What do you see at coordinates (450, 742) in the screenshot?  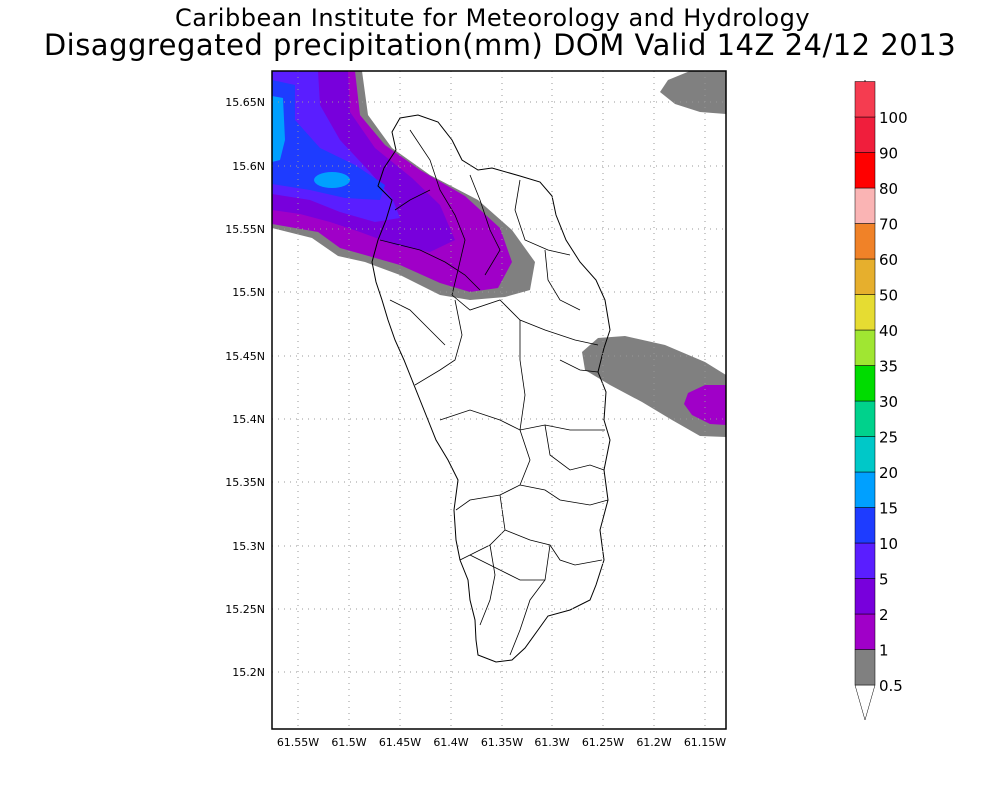 I see `lon-tick-label: 61.4W` at bounding box center [450, 742].